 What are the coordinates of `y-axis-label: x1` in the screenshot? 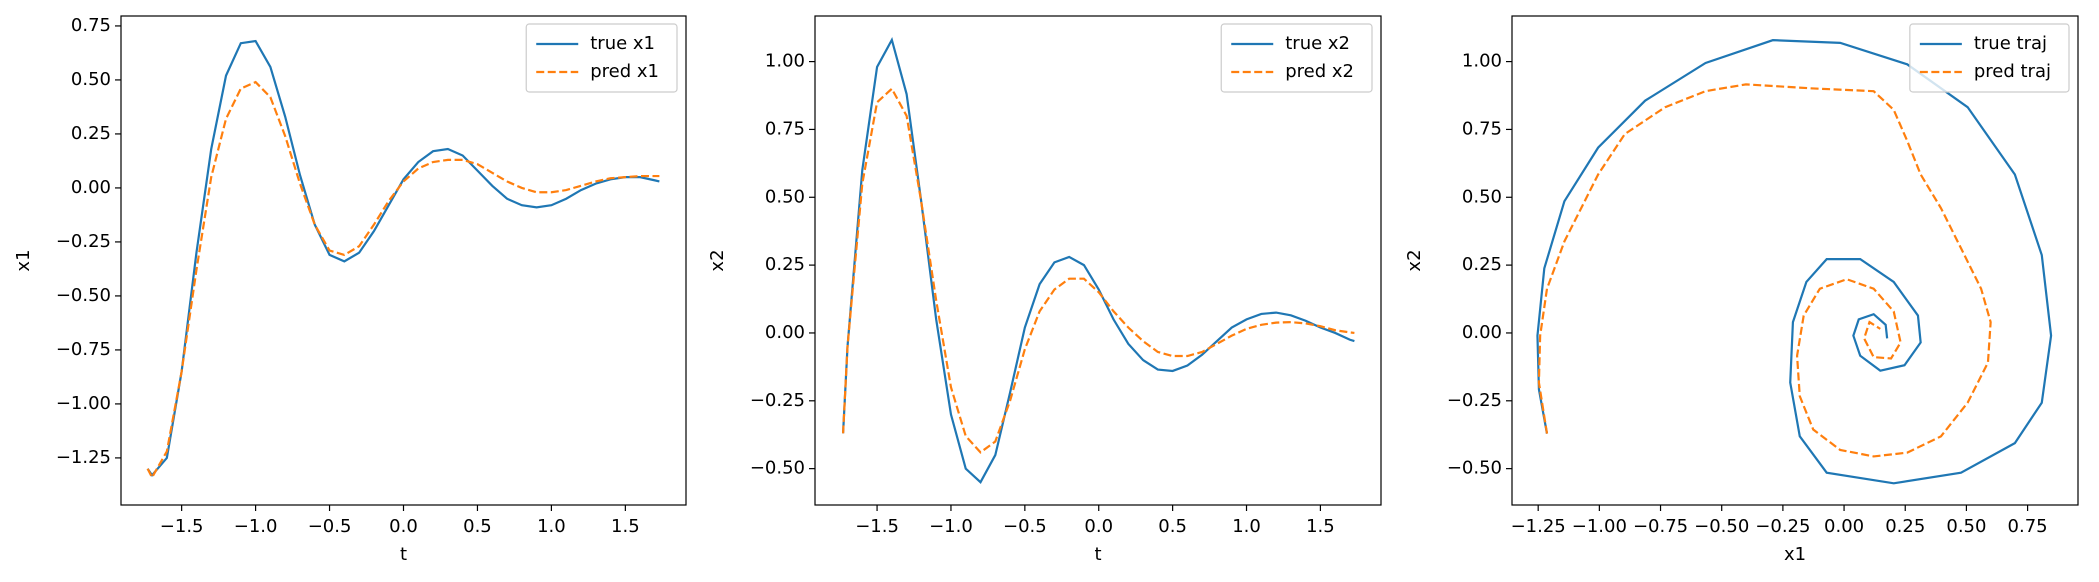 It's located at (23, 260).